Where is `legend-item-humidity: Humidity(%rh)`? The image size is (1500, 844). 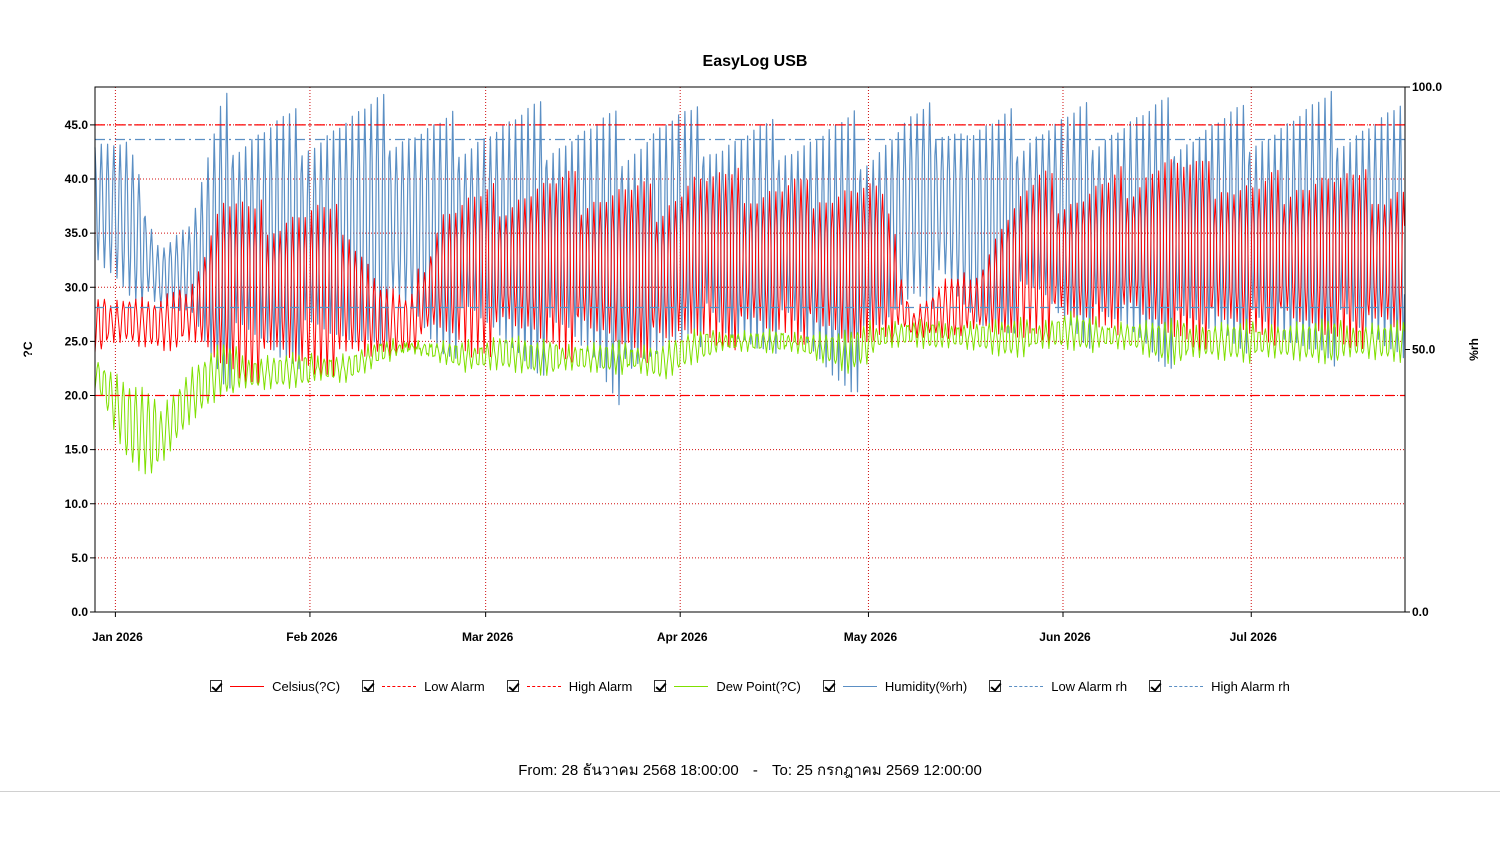
legend-item-humidity: Humidity(%rh) is located at coordinates (895, 686).